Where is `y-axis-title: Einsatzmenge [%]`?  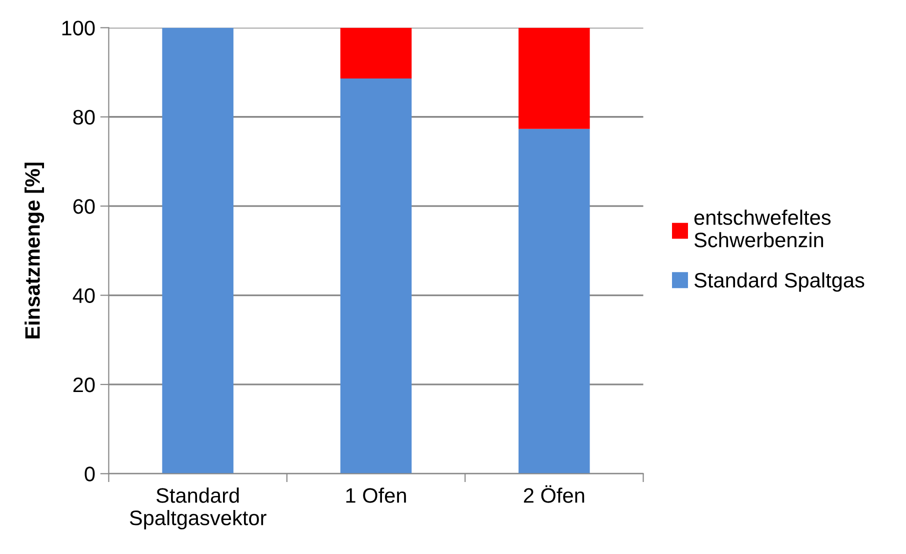 y-axis-title: Einsatzmenge [%] is located at coordinates (34, 250).